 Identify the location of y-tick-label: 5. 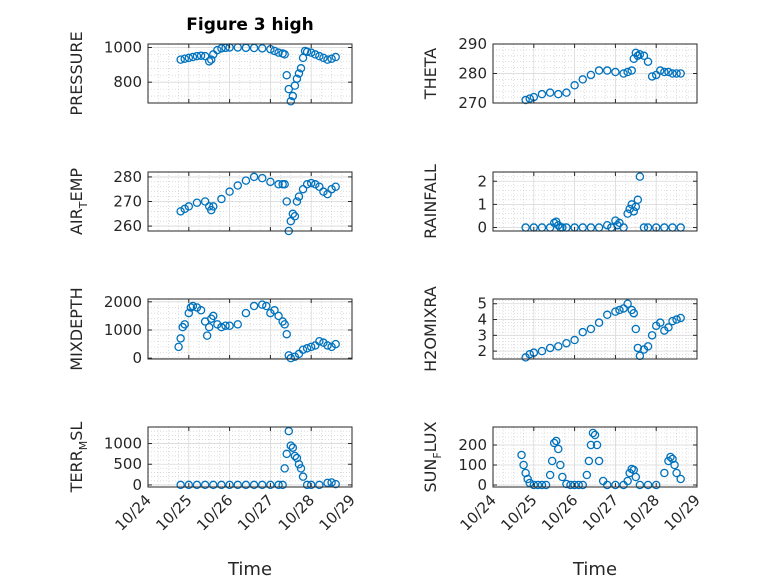
(482, 304).